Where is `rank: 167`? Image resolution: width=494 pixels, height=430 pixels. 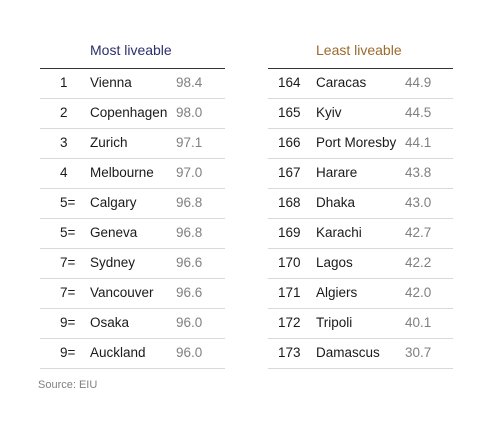
rank: 167 is located at coordinates (289, 172).